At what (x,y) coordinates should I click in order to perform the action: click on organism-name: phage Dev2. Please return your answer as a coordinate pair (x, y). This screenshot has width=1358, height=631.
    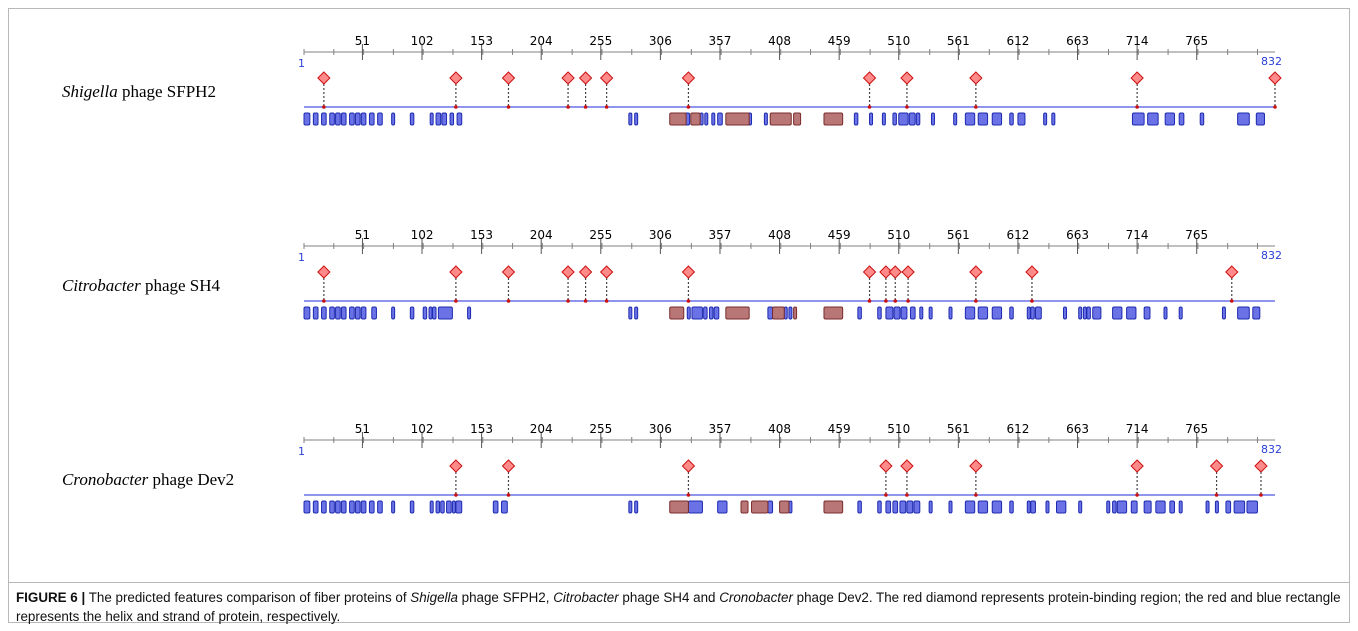
    Looking at the image, I should click on (191, 479).